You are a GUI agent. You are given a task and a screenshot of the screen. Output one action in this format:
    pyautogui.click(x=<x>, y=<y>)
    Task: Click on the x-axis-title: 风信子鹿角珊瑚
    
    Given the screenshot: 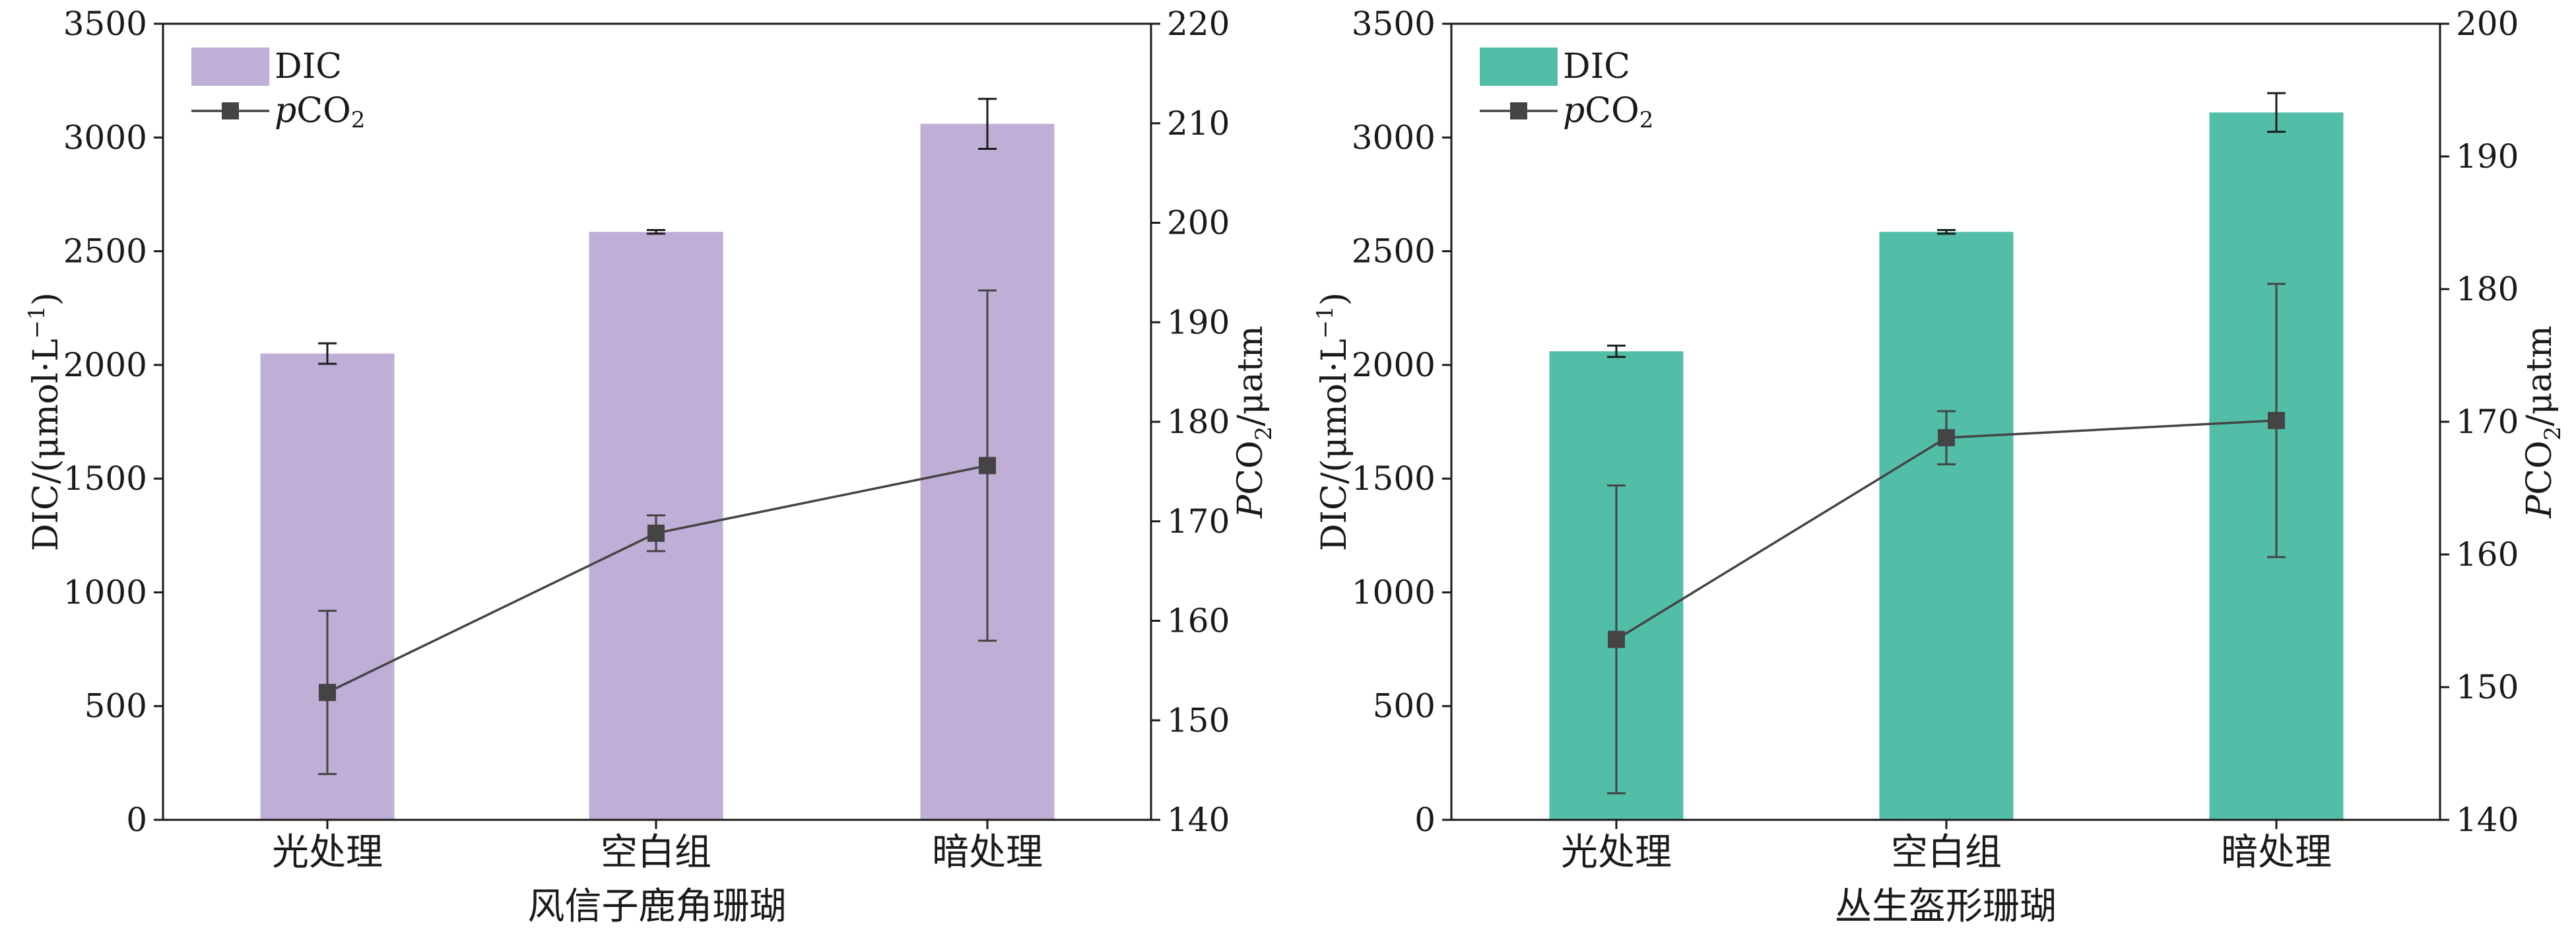 What is the action you would take?
    pyautogui.click(x=657, y=906)
    